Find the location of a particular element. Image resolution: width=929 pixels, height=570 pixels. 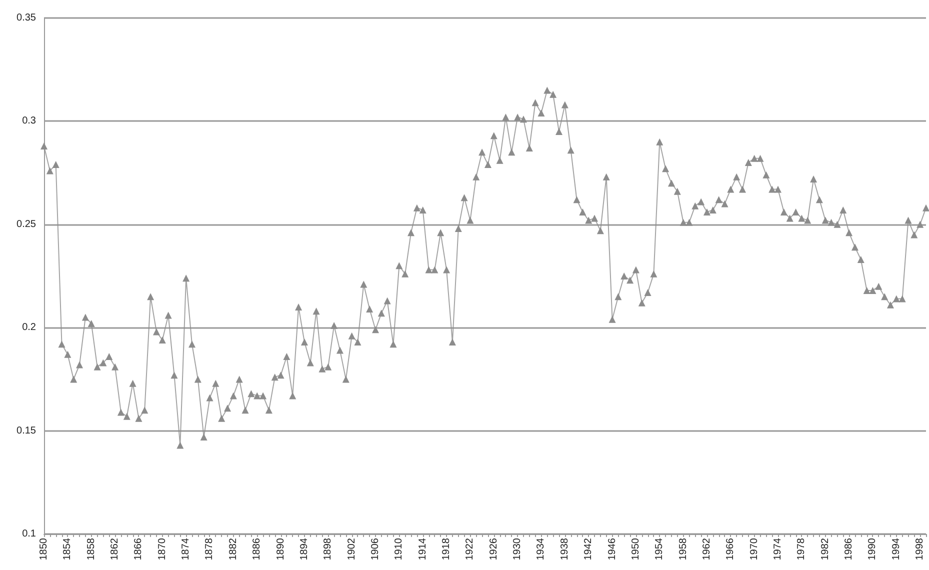

x-tick-label: 1982 is located at coordinates (825, 549).